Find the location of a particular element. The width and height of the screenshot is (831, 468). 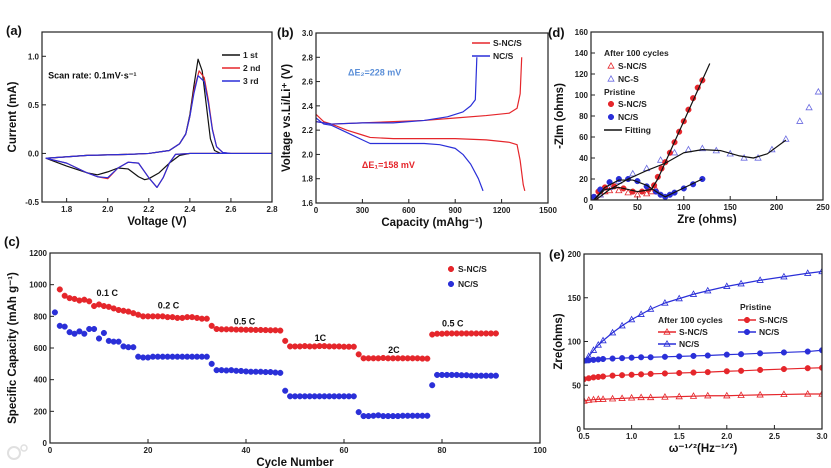

series-layer is located at coordinates (707, 131).